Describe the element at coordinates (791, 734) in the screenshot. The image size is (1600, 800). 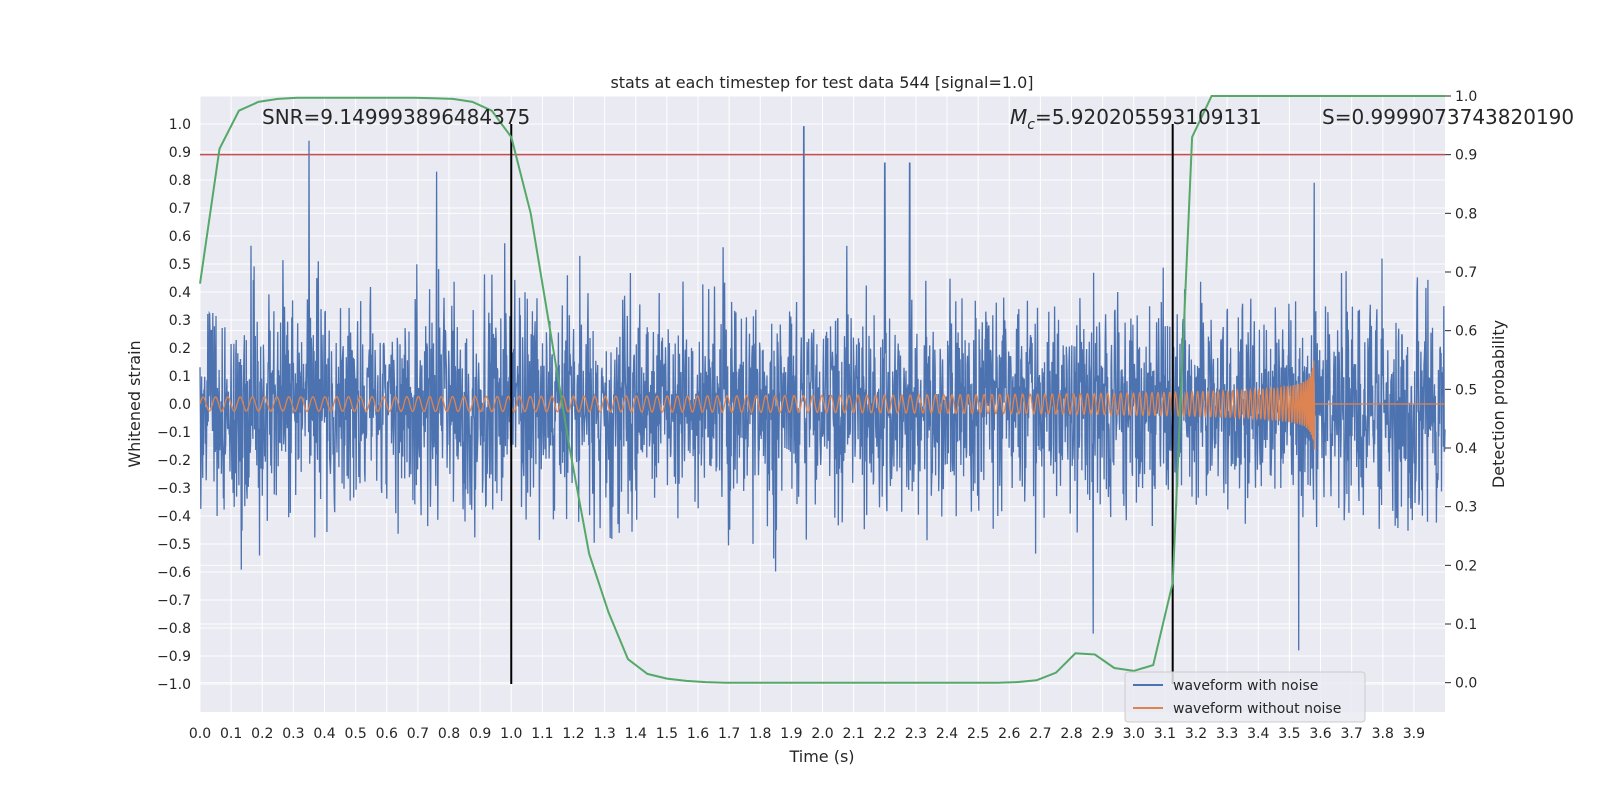
I see `x-tick-label: 1.9` at that location.